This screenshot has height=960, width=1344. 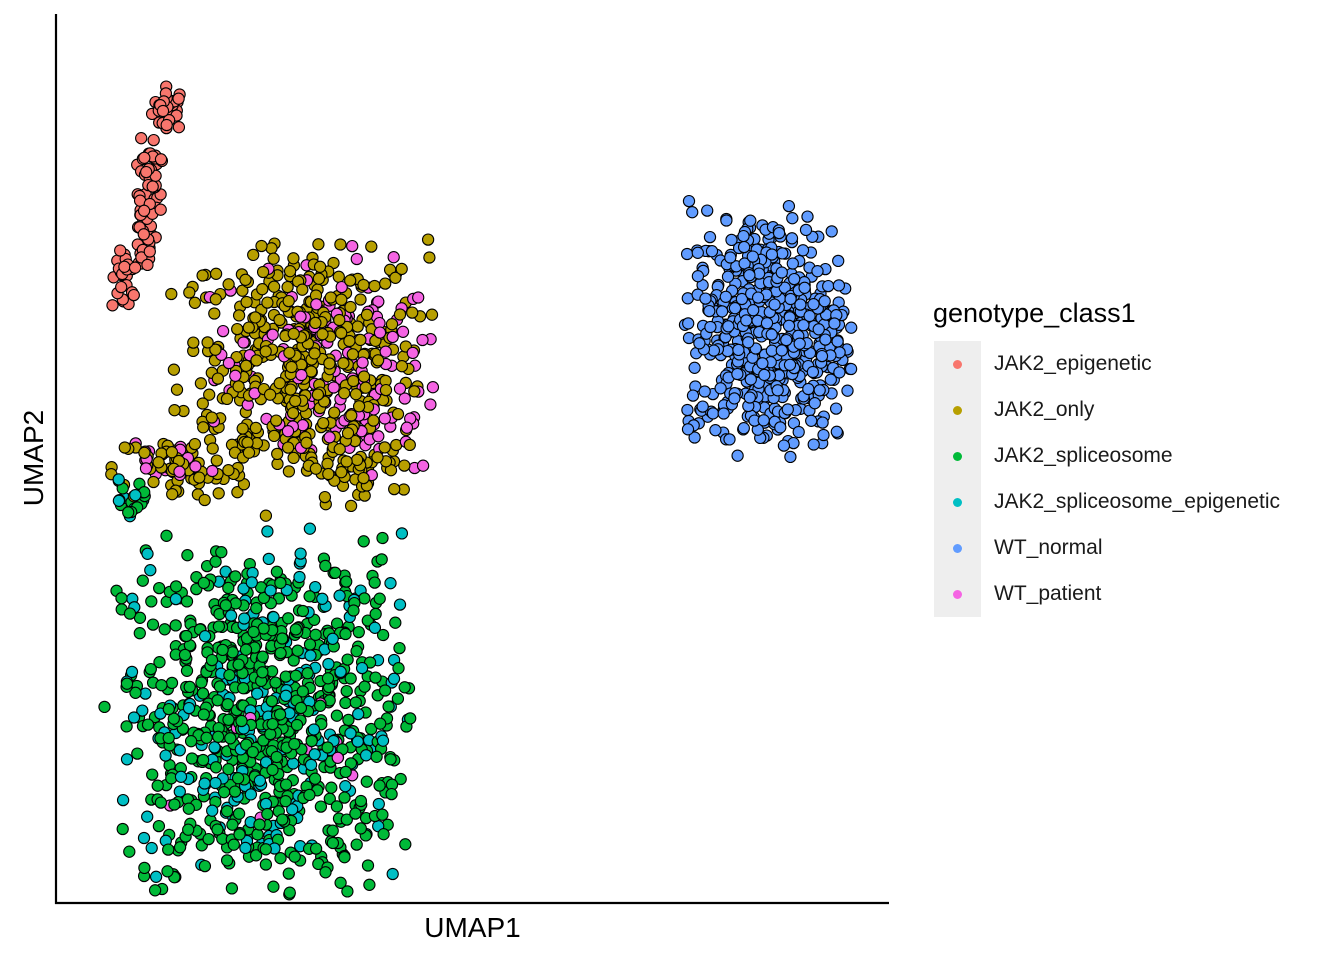 What do you see at coordinates (957, 364) in the screenshot?
I see `legend-key` at bounding box center [957, 364].